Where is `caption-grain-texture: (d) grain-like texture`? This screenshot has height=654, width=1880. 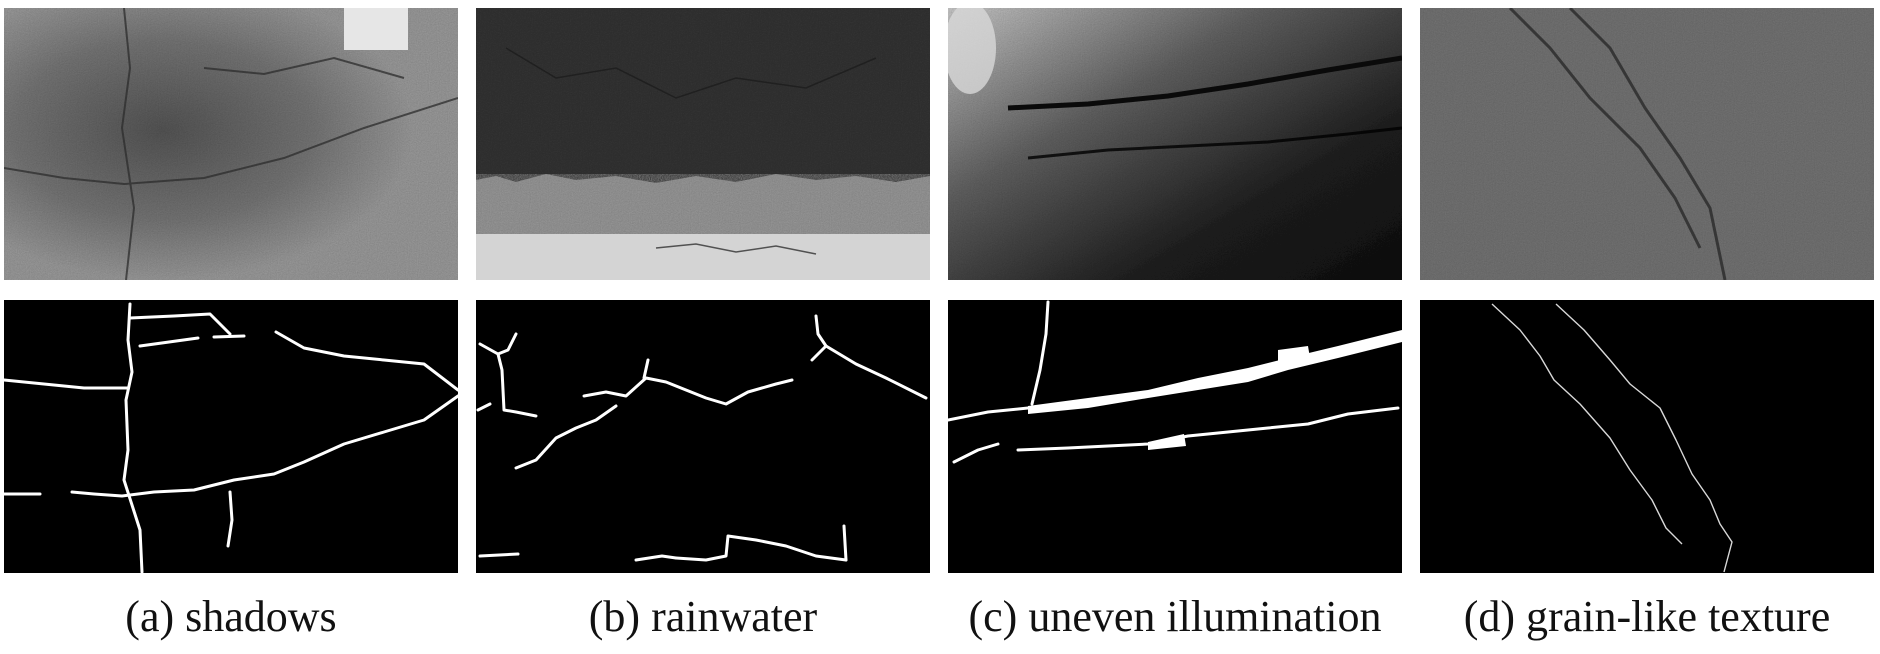
caption-grain-texture: (d) grain-like texture is located at coordinates (1647, 616).